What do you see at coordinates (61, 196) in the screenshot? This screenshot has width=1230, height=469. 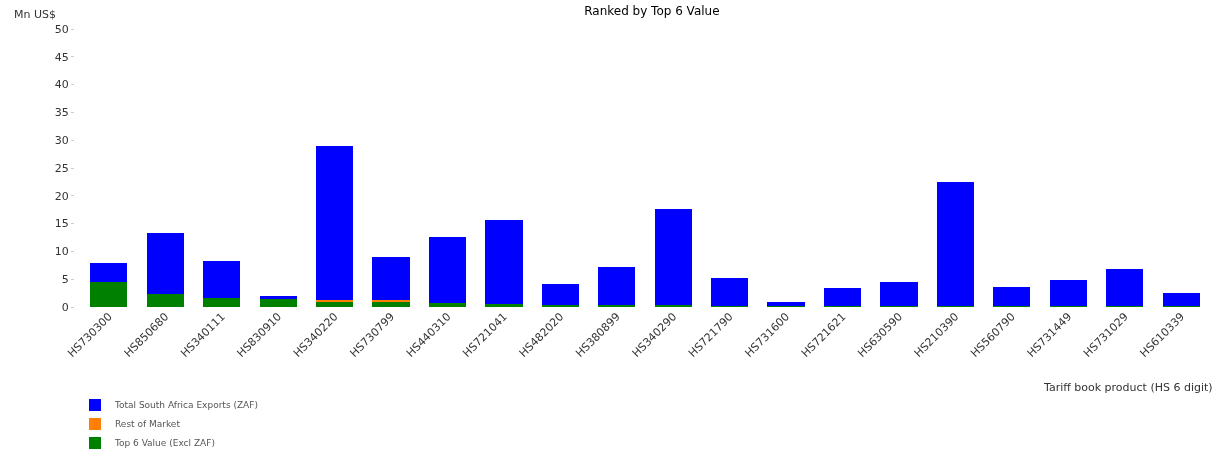 I see `y-tick-label: 20` at bounding box center [61, 196].